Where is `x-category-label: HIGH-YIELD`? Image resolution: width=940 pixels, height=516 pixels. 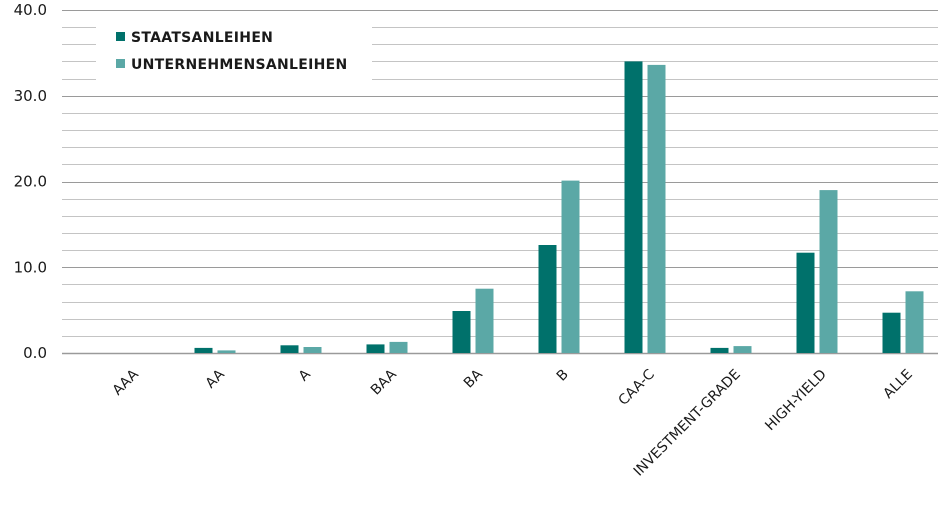
x-category-label: HIGH-YIELD is located at coordinates (796, 401).